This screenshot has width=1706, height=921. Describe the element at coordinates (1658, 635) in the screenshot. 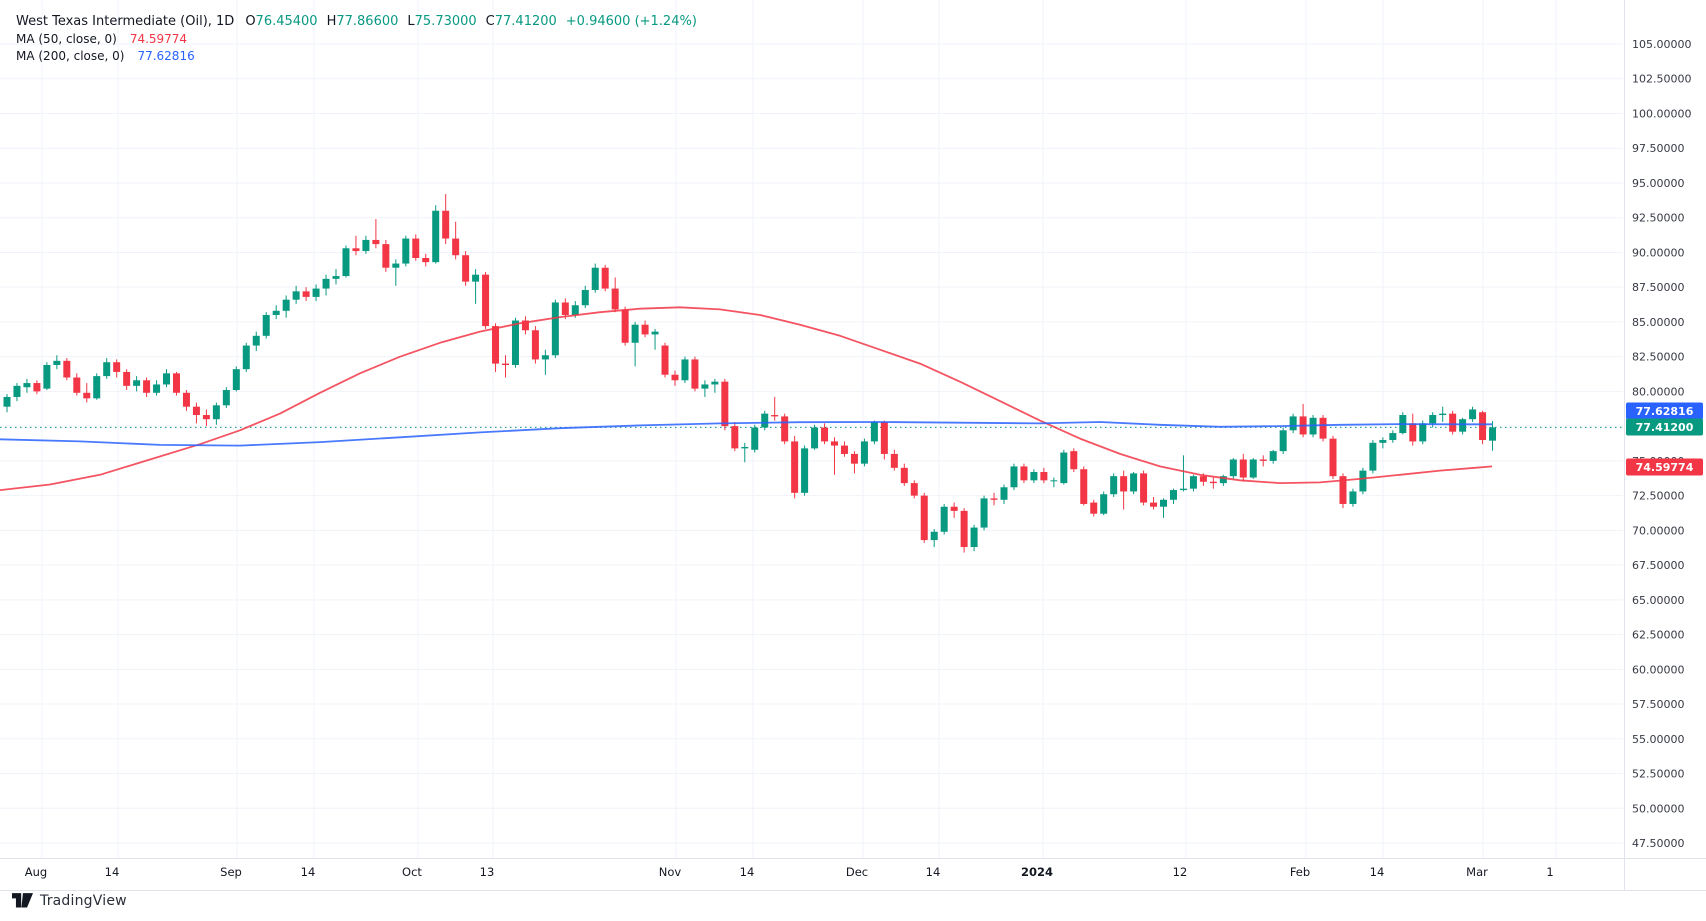

I see `price-axis-label: 62.50000` at that location.